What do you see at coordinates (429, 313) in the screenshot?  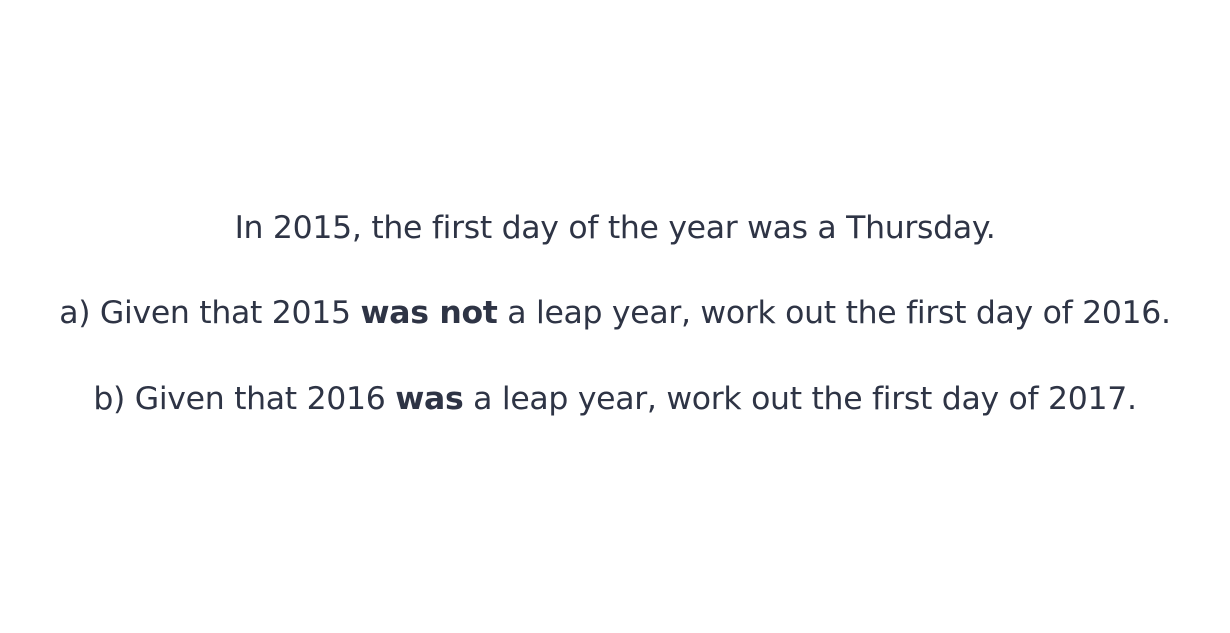 I see `part-a-emphasis: was not` at bounding box center [429, 313].